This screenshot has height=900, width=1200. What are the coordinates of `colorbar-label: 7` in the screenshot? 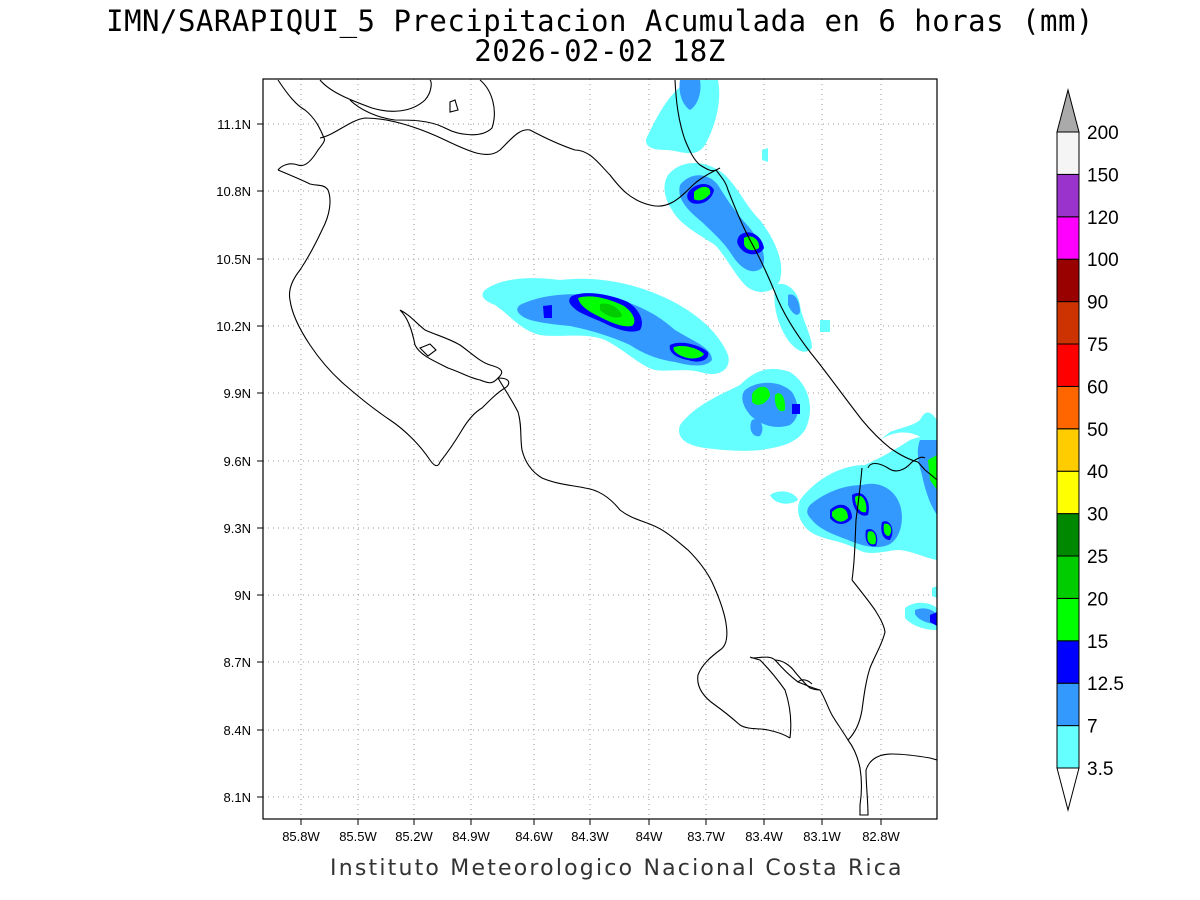 It's located at (1092, 727).